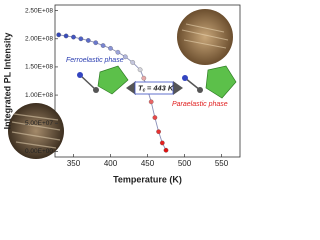 The width and height of the screenshot is (320, 240). I want to click on y-tick-label: 2.00E+08, so click(39, 38).